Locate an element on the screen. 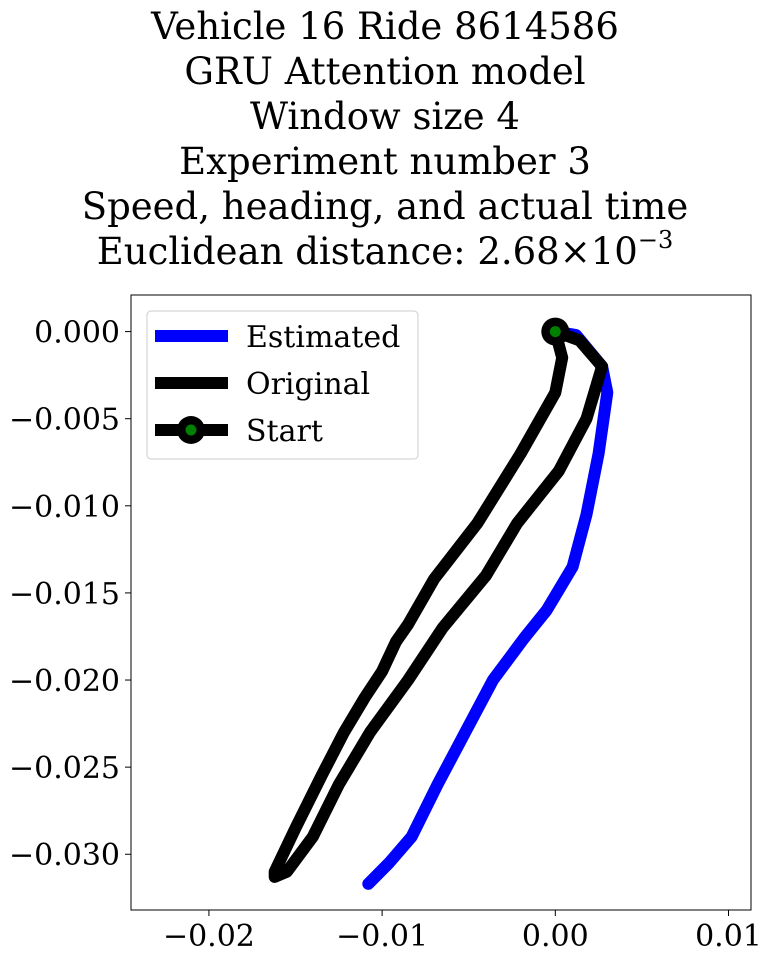 This screenshot has width=770, height=957. x-tick-label: 0.00 is located at coordinates (555, 936).